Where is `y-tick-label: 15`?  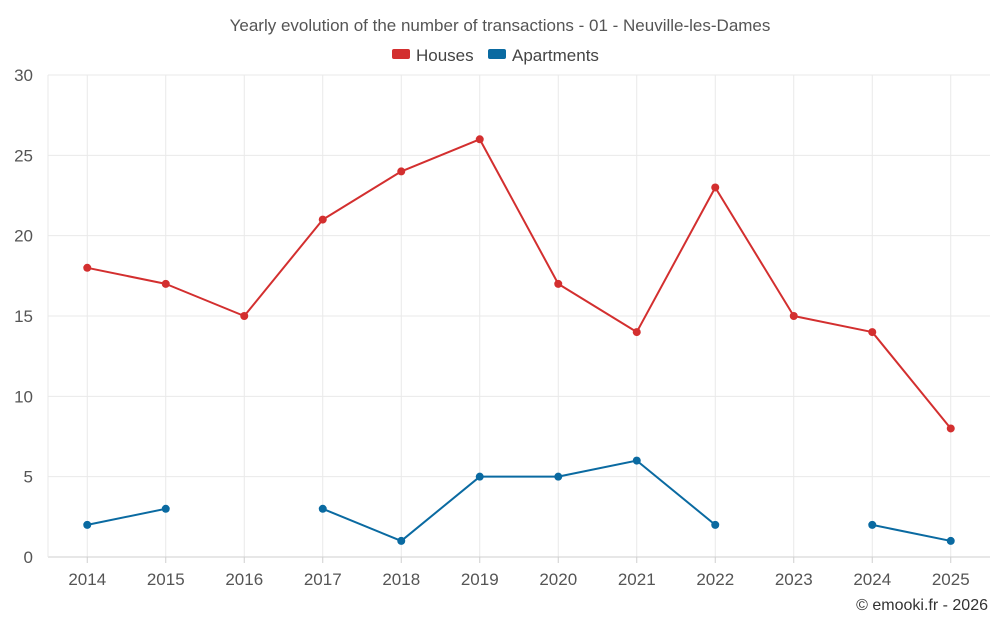
y-tick-label: 15 is located at coordinates (23, 316).